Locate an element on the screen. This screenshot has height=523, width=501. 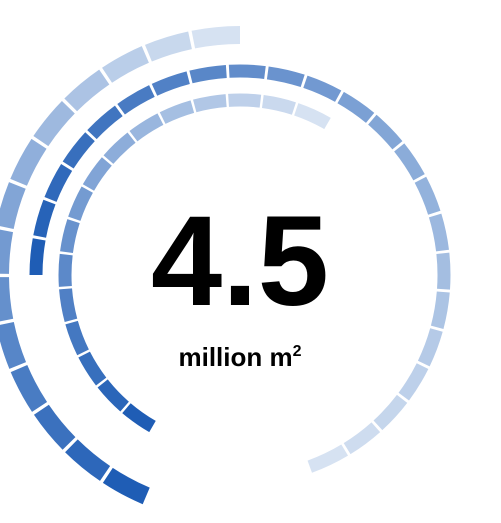
stat-unit: million m2 is located at coordinates (239, 357).